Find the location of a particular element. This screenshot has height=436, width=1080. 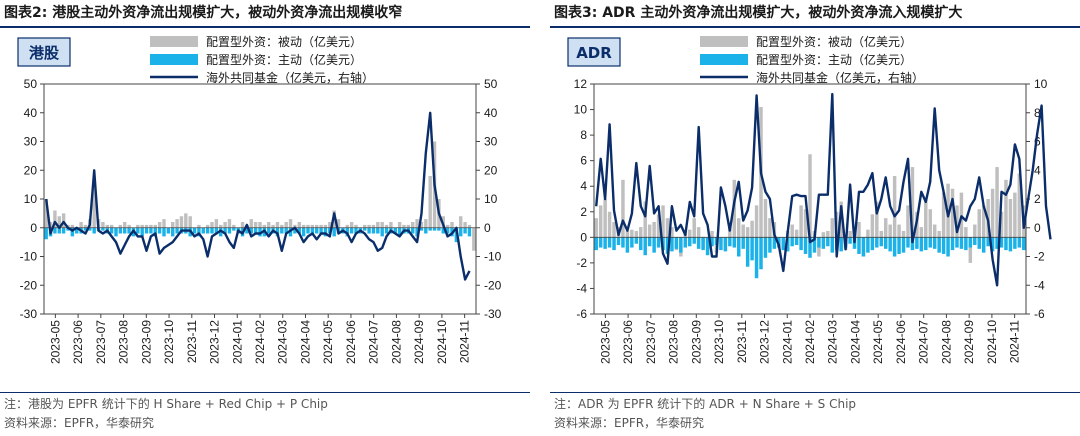

y-left-tick-label: 20 is located at coordinates (31, 170).